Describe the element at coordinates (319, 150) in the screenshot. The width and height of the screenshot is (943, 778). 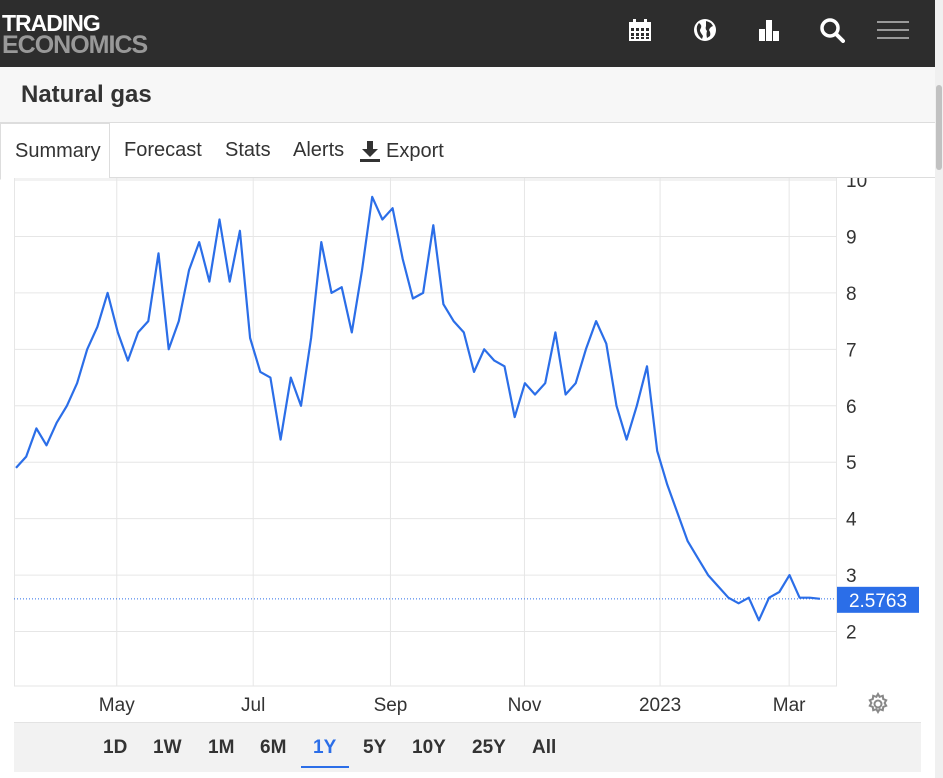
I see `tab-alerts: Alerts` at that location.